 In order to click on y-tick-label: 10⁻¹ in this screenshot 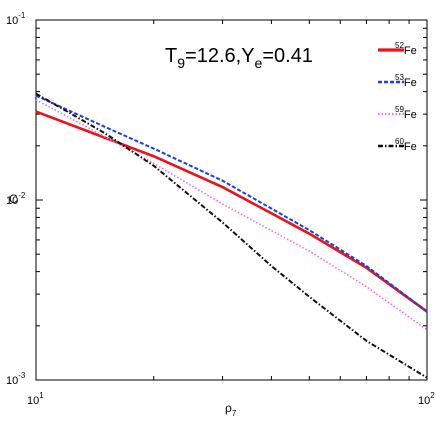, I will do `click(16, 19)`.